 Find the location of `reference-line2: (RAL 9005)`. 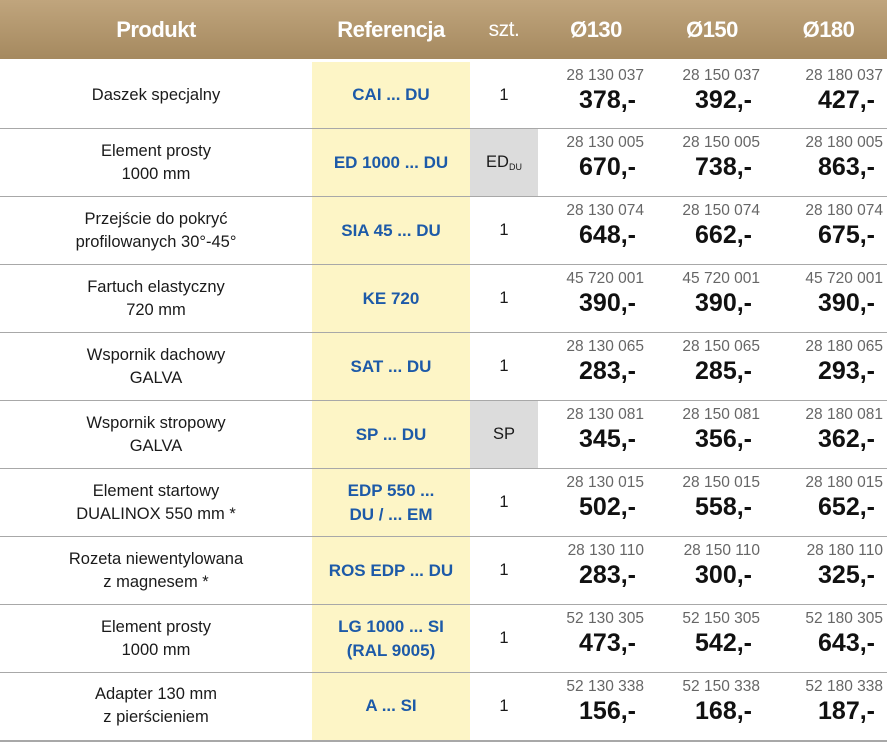

reference-line2: (RAL 9005) is located at coordinates (391, 650).